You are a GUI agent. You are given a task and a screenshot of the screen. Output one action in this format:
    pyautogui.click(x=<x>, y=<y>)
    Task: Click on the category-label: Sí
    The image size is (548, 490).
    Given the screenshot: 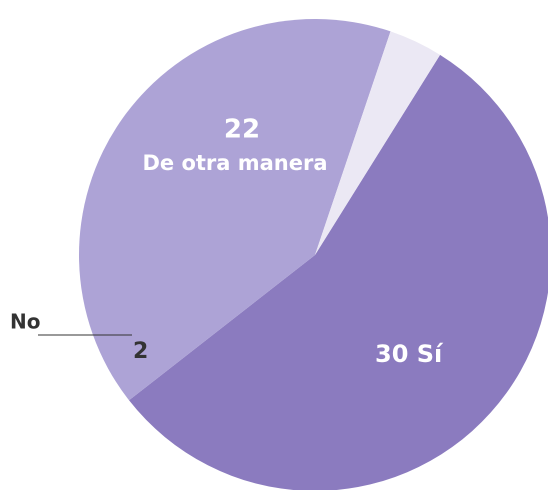 What is the action you would take?
    pyautogui.click(x=430, y=354)
    